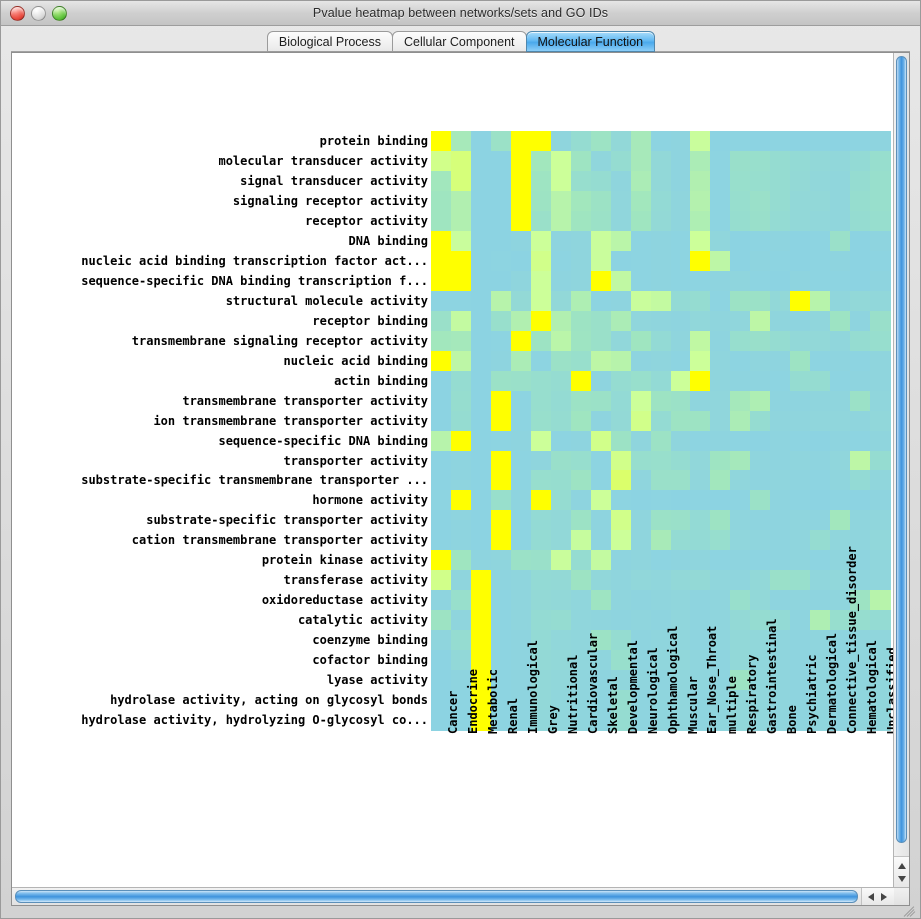 This screenshot has height=919, width=921. What do you see at coordinates (436, 896) in the screenshot?
I see `horizontal-scroll-track` at bounding box center [436, 896].